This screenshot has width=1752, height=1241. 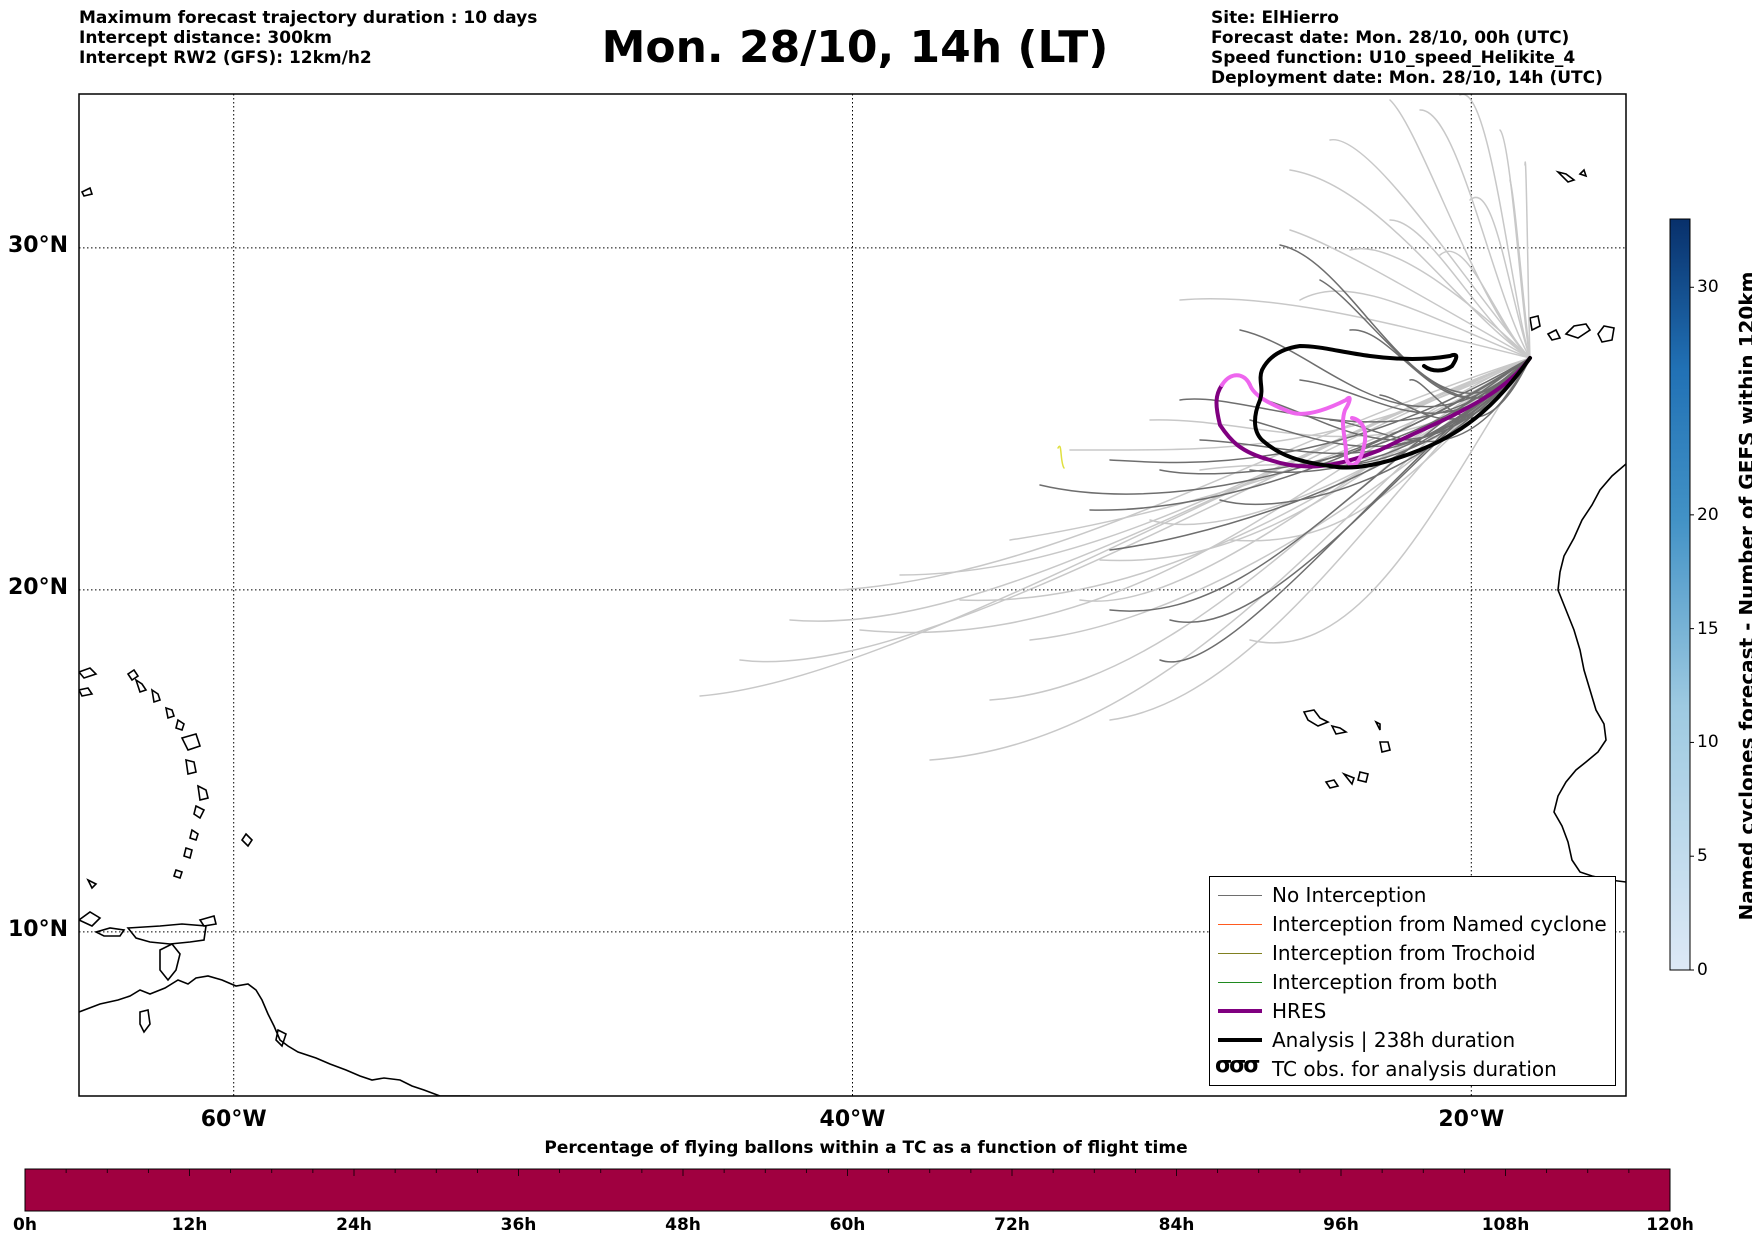 I want to click on colorbar-tick-label: 10, so click(x=1708, y=742).